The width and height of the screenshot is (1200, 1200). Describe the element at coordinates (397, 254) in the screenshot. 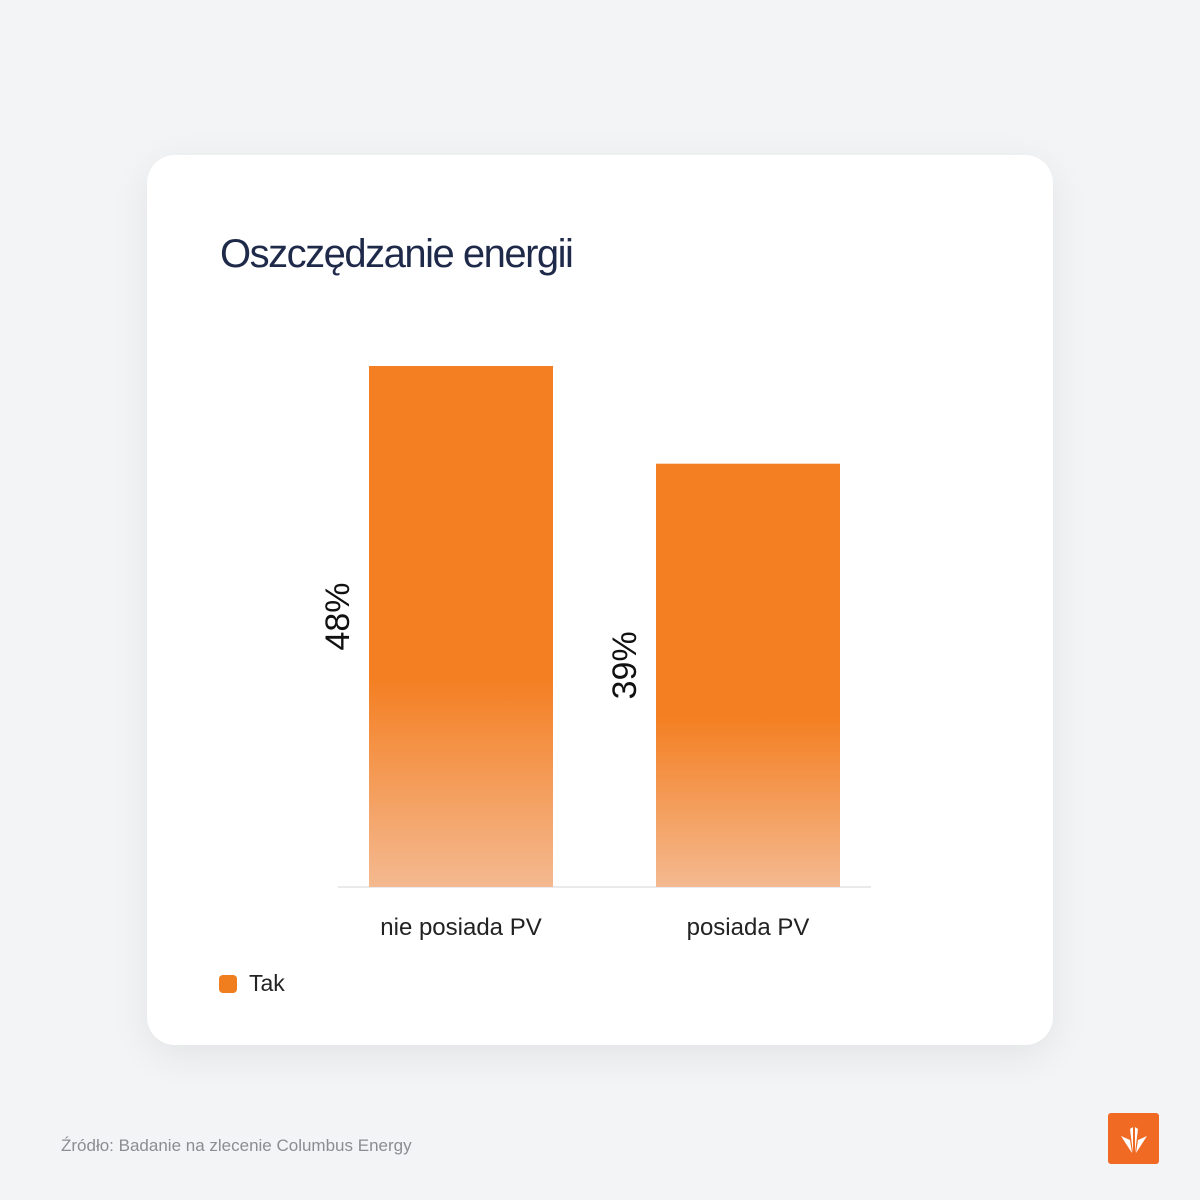

I see `chart-title: Oszczędzanie energii` at that location.